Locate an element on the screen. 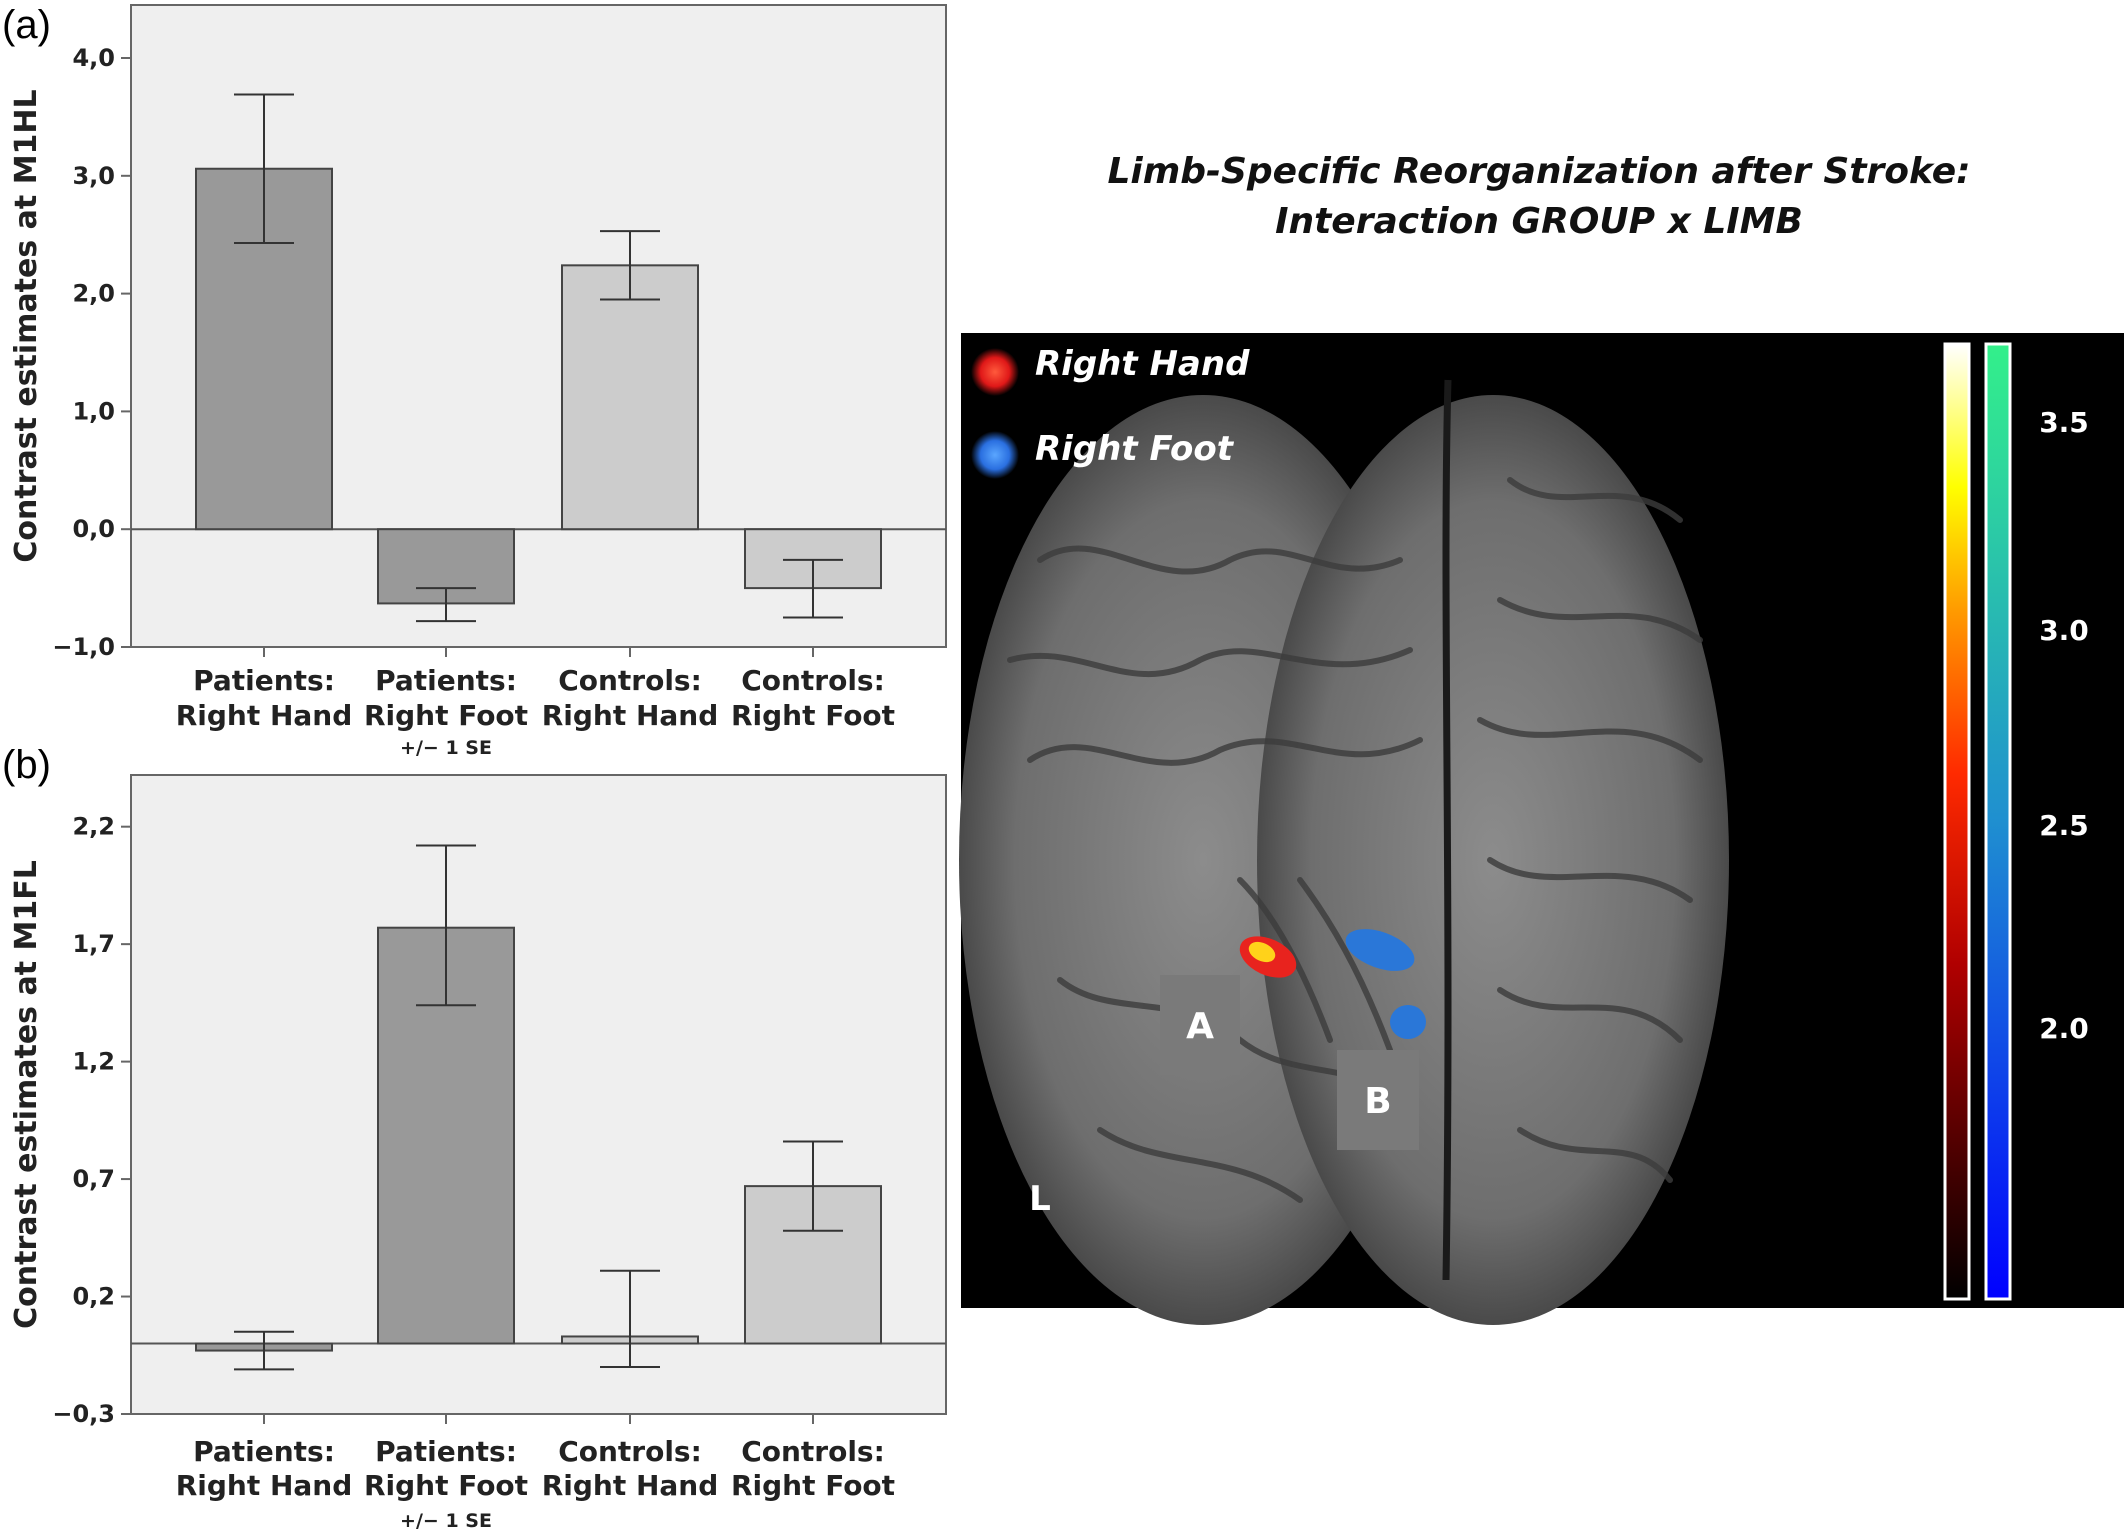  region-label-a-text: A is located at coordinates (1200, 1026).